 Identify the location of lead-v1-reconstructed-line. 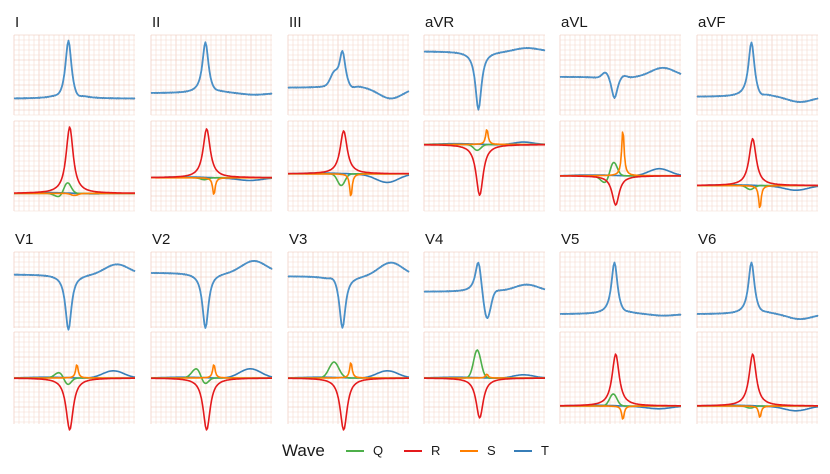
(75, 297).